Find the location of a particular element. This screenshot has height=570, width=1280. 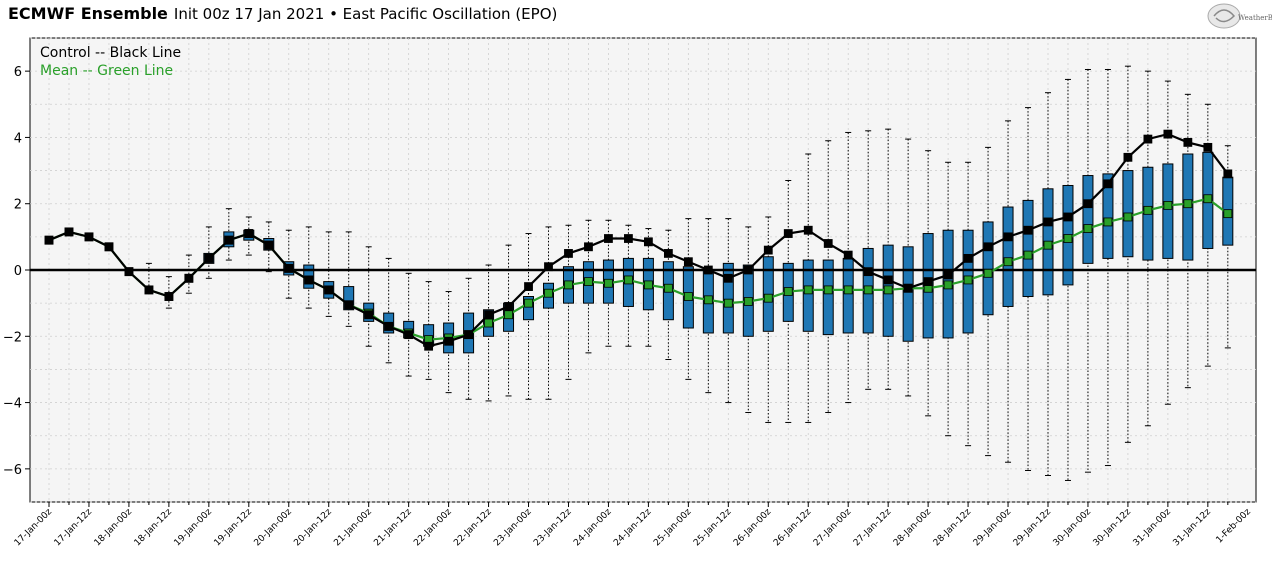

x-tick-label: 21-Jan-12z is located at coordinates (393, 528).